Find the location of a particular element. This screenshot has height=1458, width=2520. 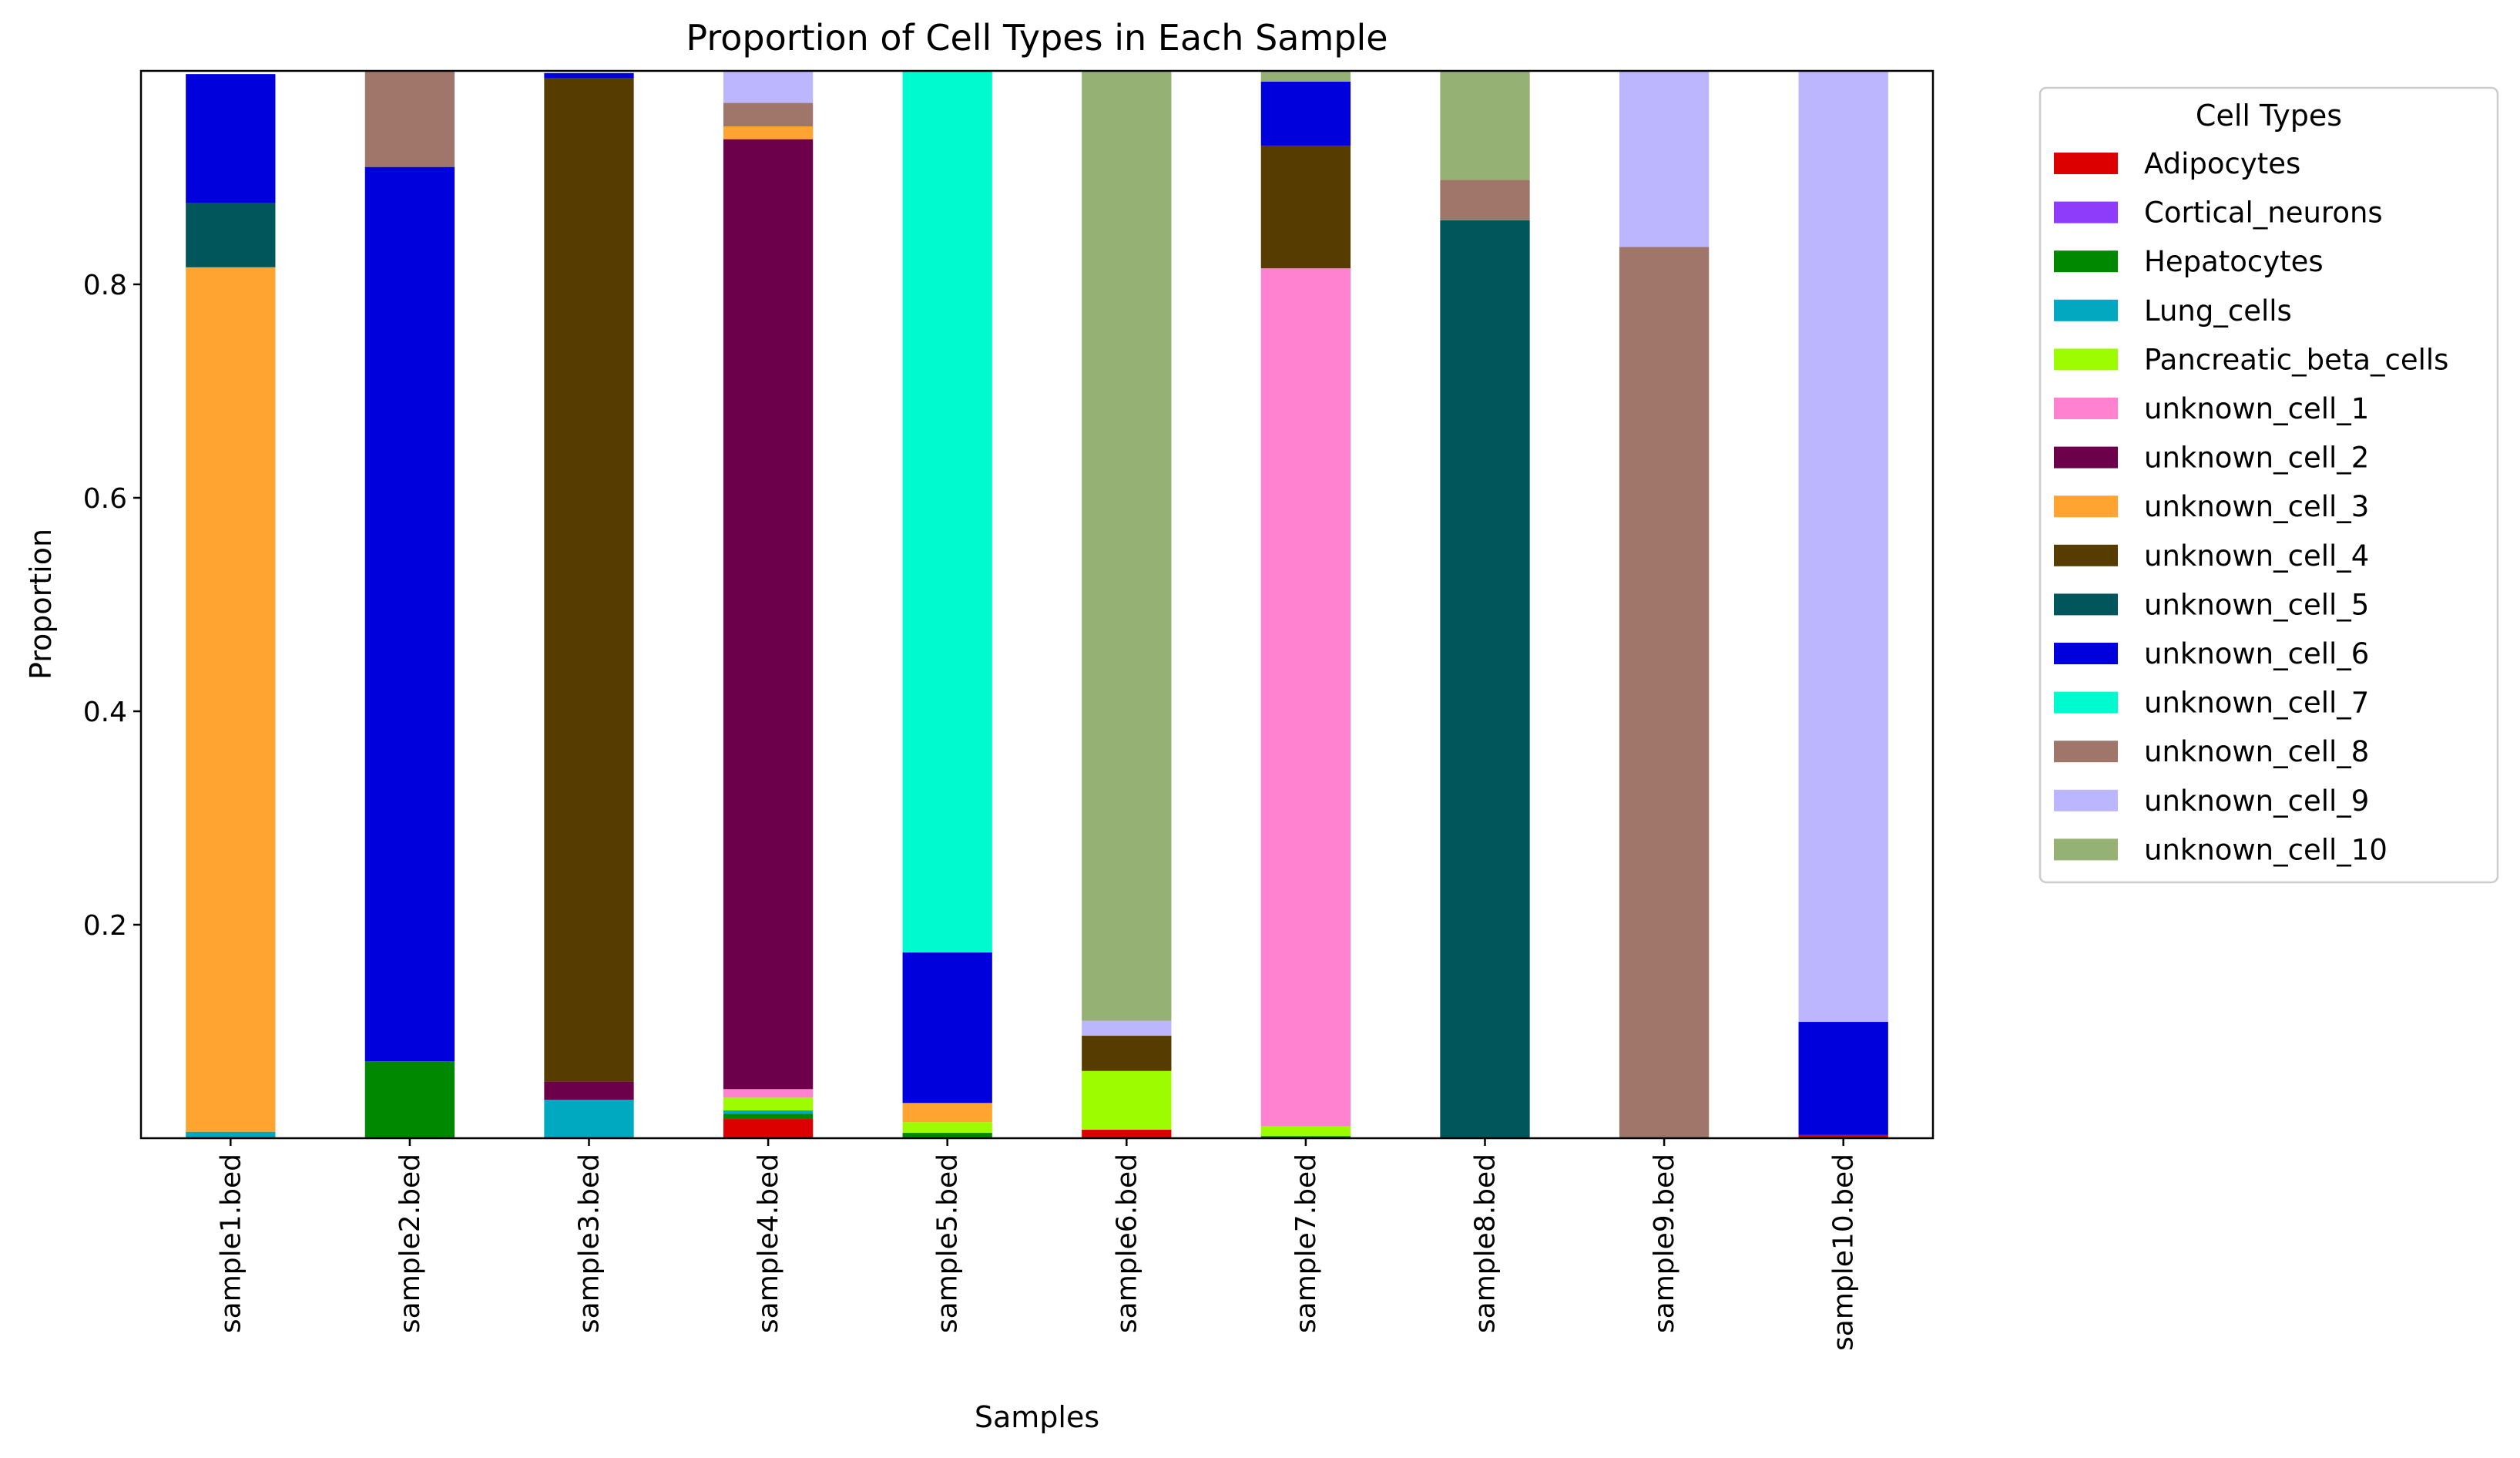

legend-label: unknown_cell_9 is located at coordinates (2256, 801).